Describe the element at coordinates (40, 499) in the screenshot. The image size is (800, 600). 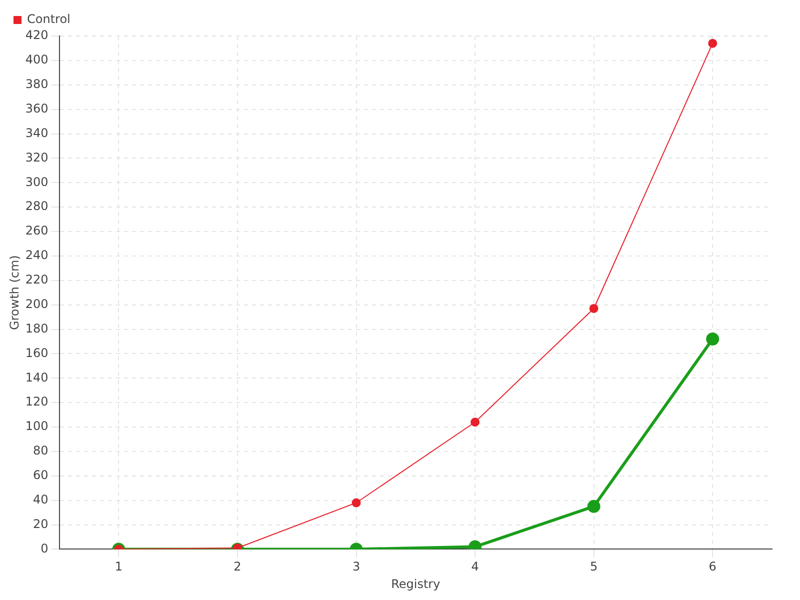
I see `y-tick-label: 40` at that location.